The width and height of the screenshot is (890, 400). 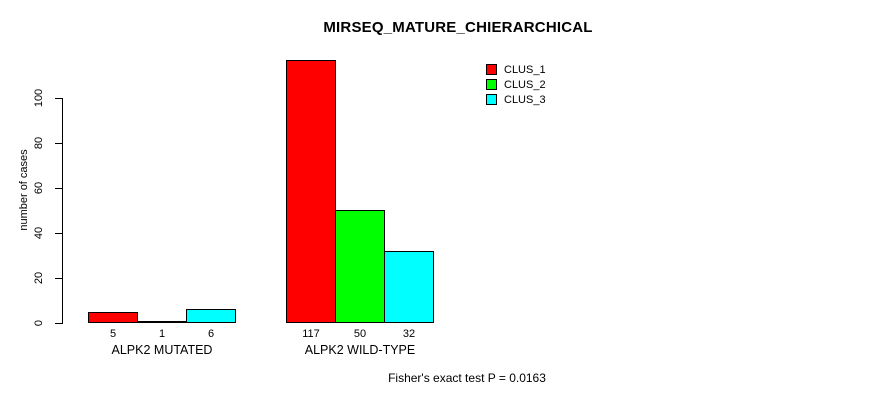 I want to click on y-axis-tick-label: 100, so click(x=39, y=98).